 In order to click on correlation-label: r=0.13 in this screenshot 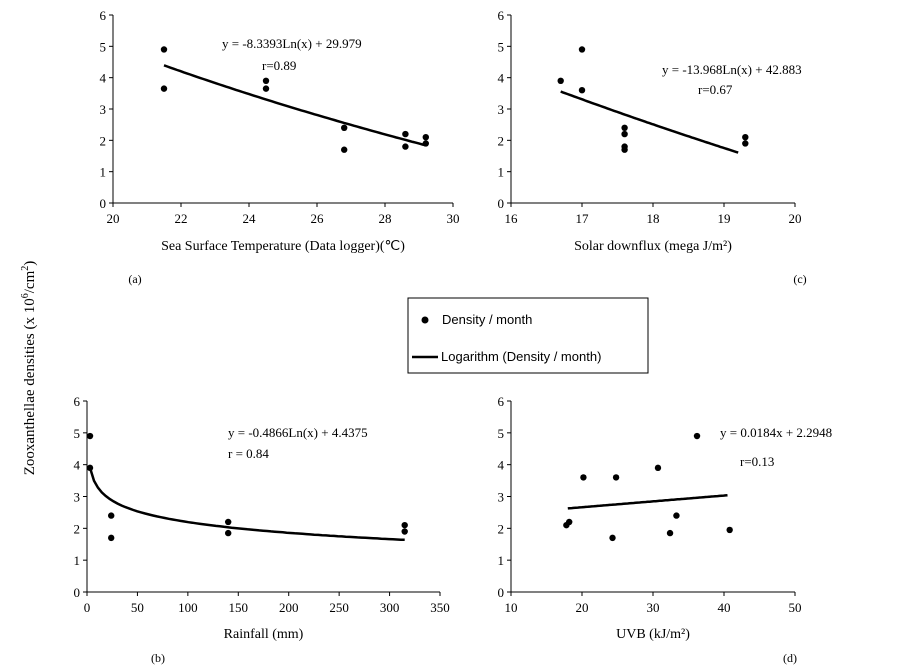, I will do `click(757, 461)`.